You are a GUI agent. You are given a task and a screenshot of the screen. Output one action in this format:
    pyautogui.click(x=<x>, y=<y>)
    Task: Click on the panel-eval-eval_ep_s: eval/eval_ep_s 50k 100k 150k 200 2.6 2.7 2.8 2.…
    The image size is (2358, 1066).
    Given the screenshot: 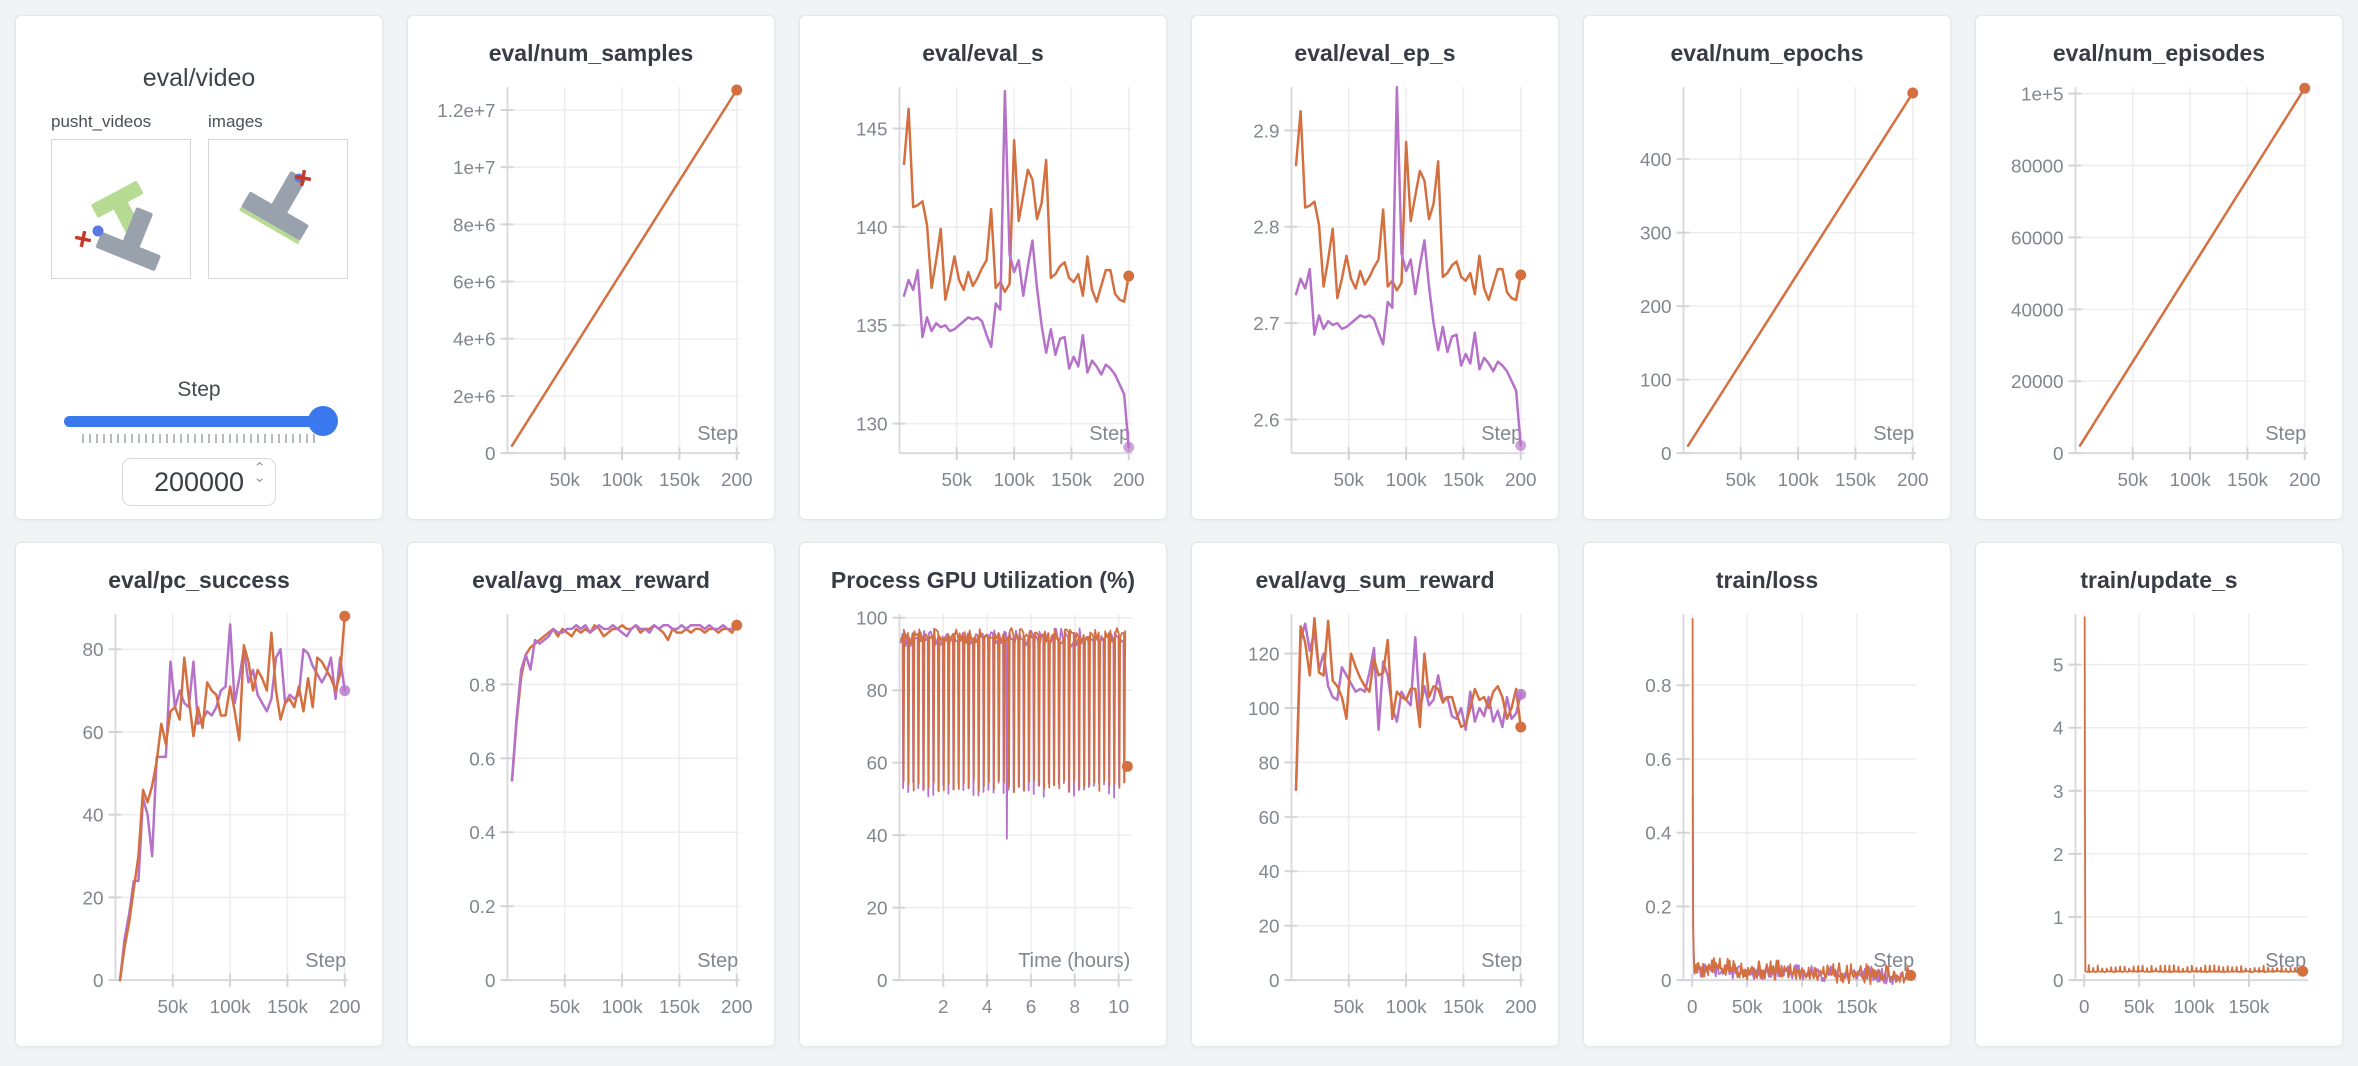 What is the action you would take?
    pyautogui.click(x=1375, y=267)
    